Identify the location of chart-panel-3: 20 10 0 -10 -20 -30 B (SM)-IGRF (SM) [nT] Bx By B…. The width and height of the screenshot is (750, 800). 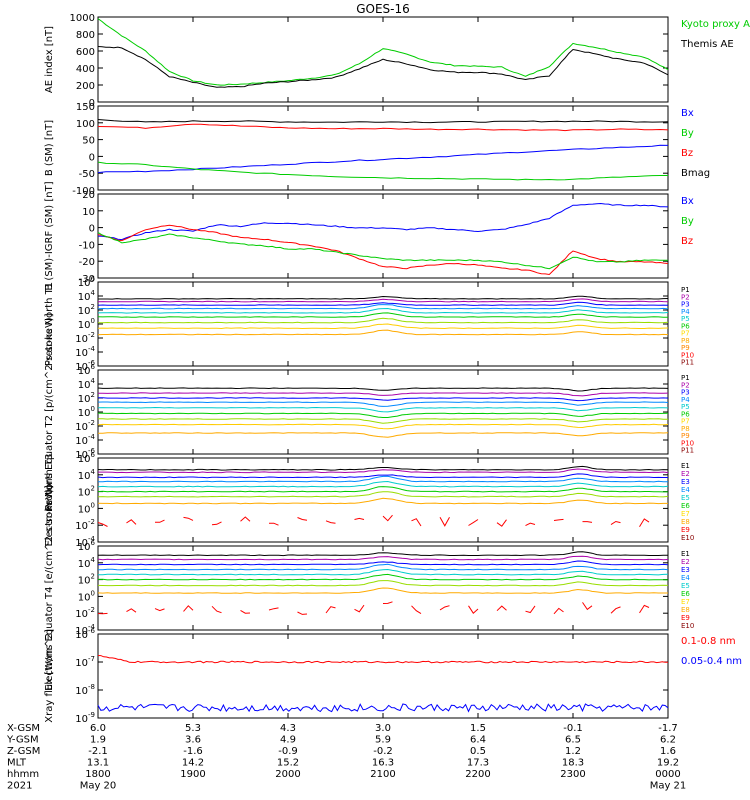
(369, 235).